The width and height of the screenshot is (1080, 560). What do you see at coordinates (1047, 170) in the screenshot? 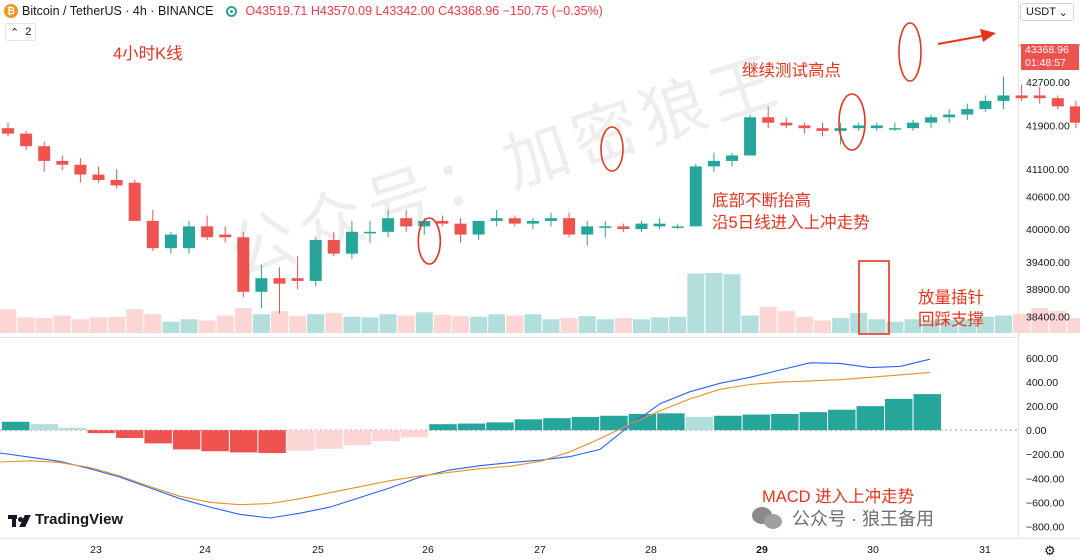
I see `price-tick-label: 41100.00` at bounding box center [1047, 170].